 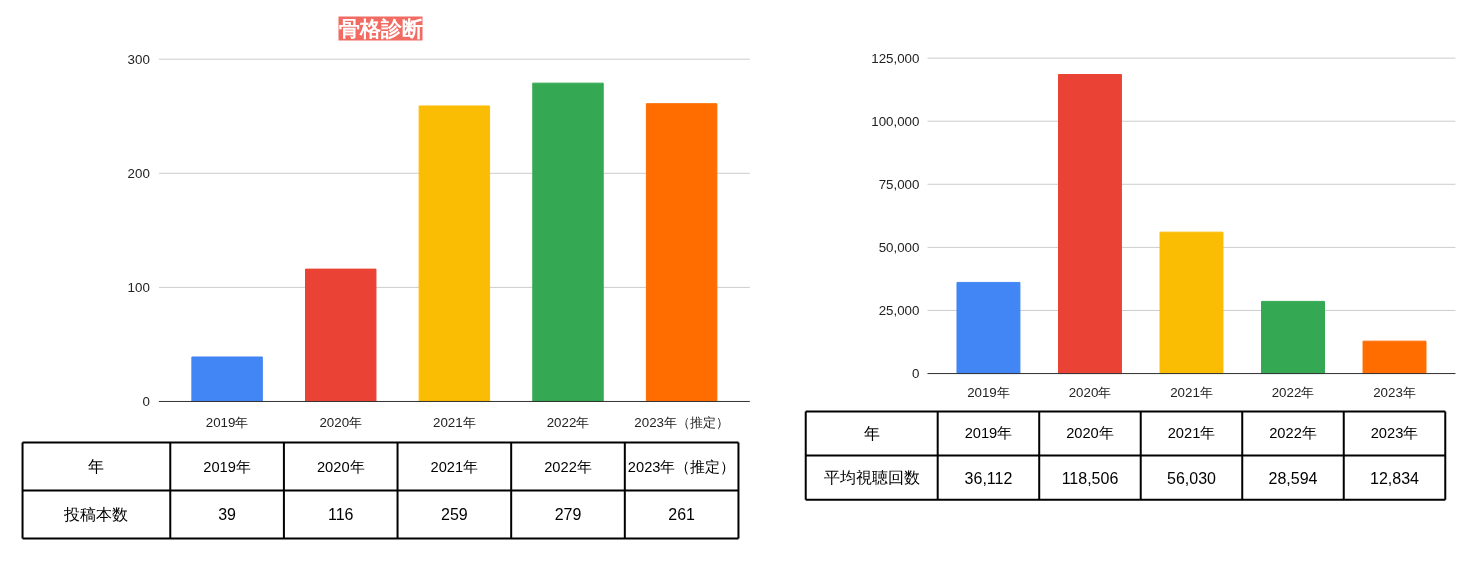 What do you see at coordinates (380, 28) in the screenshot?
I see `chart-title: 骨格診断` at bounding box center [380, 28].